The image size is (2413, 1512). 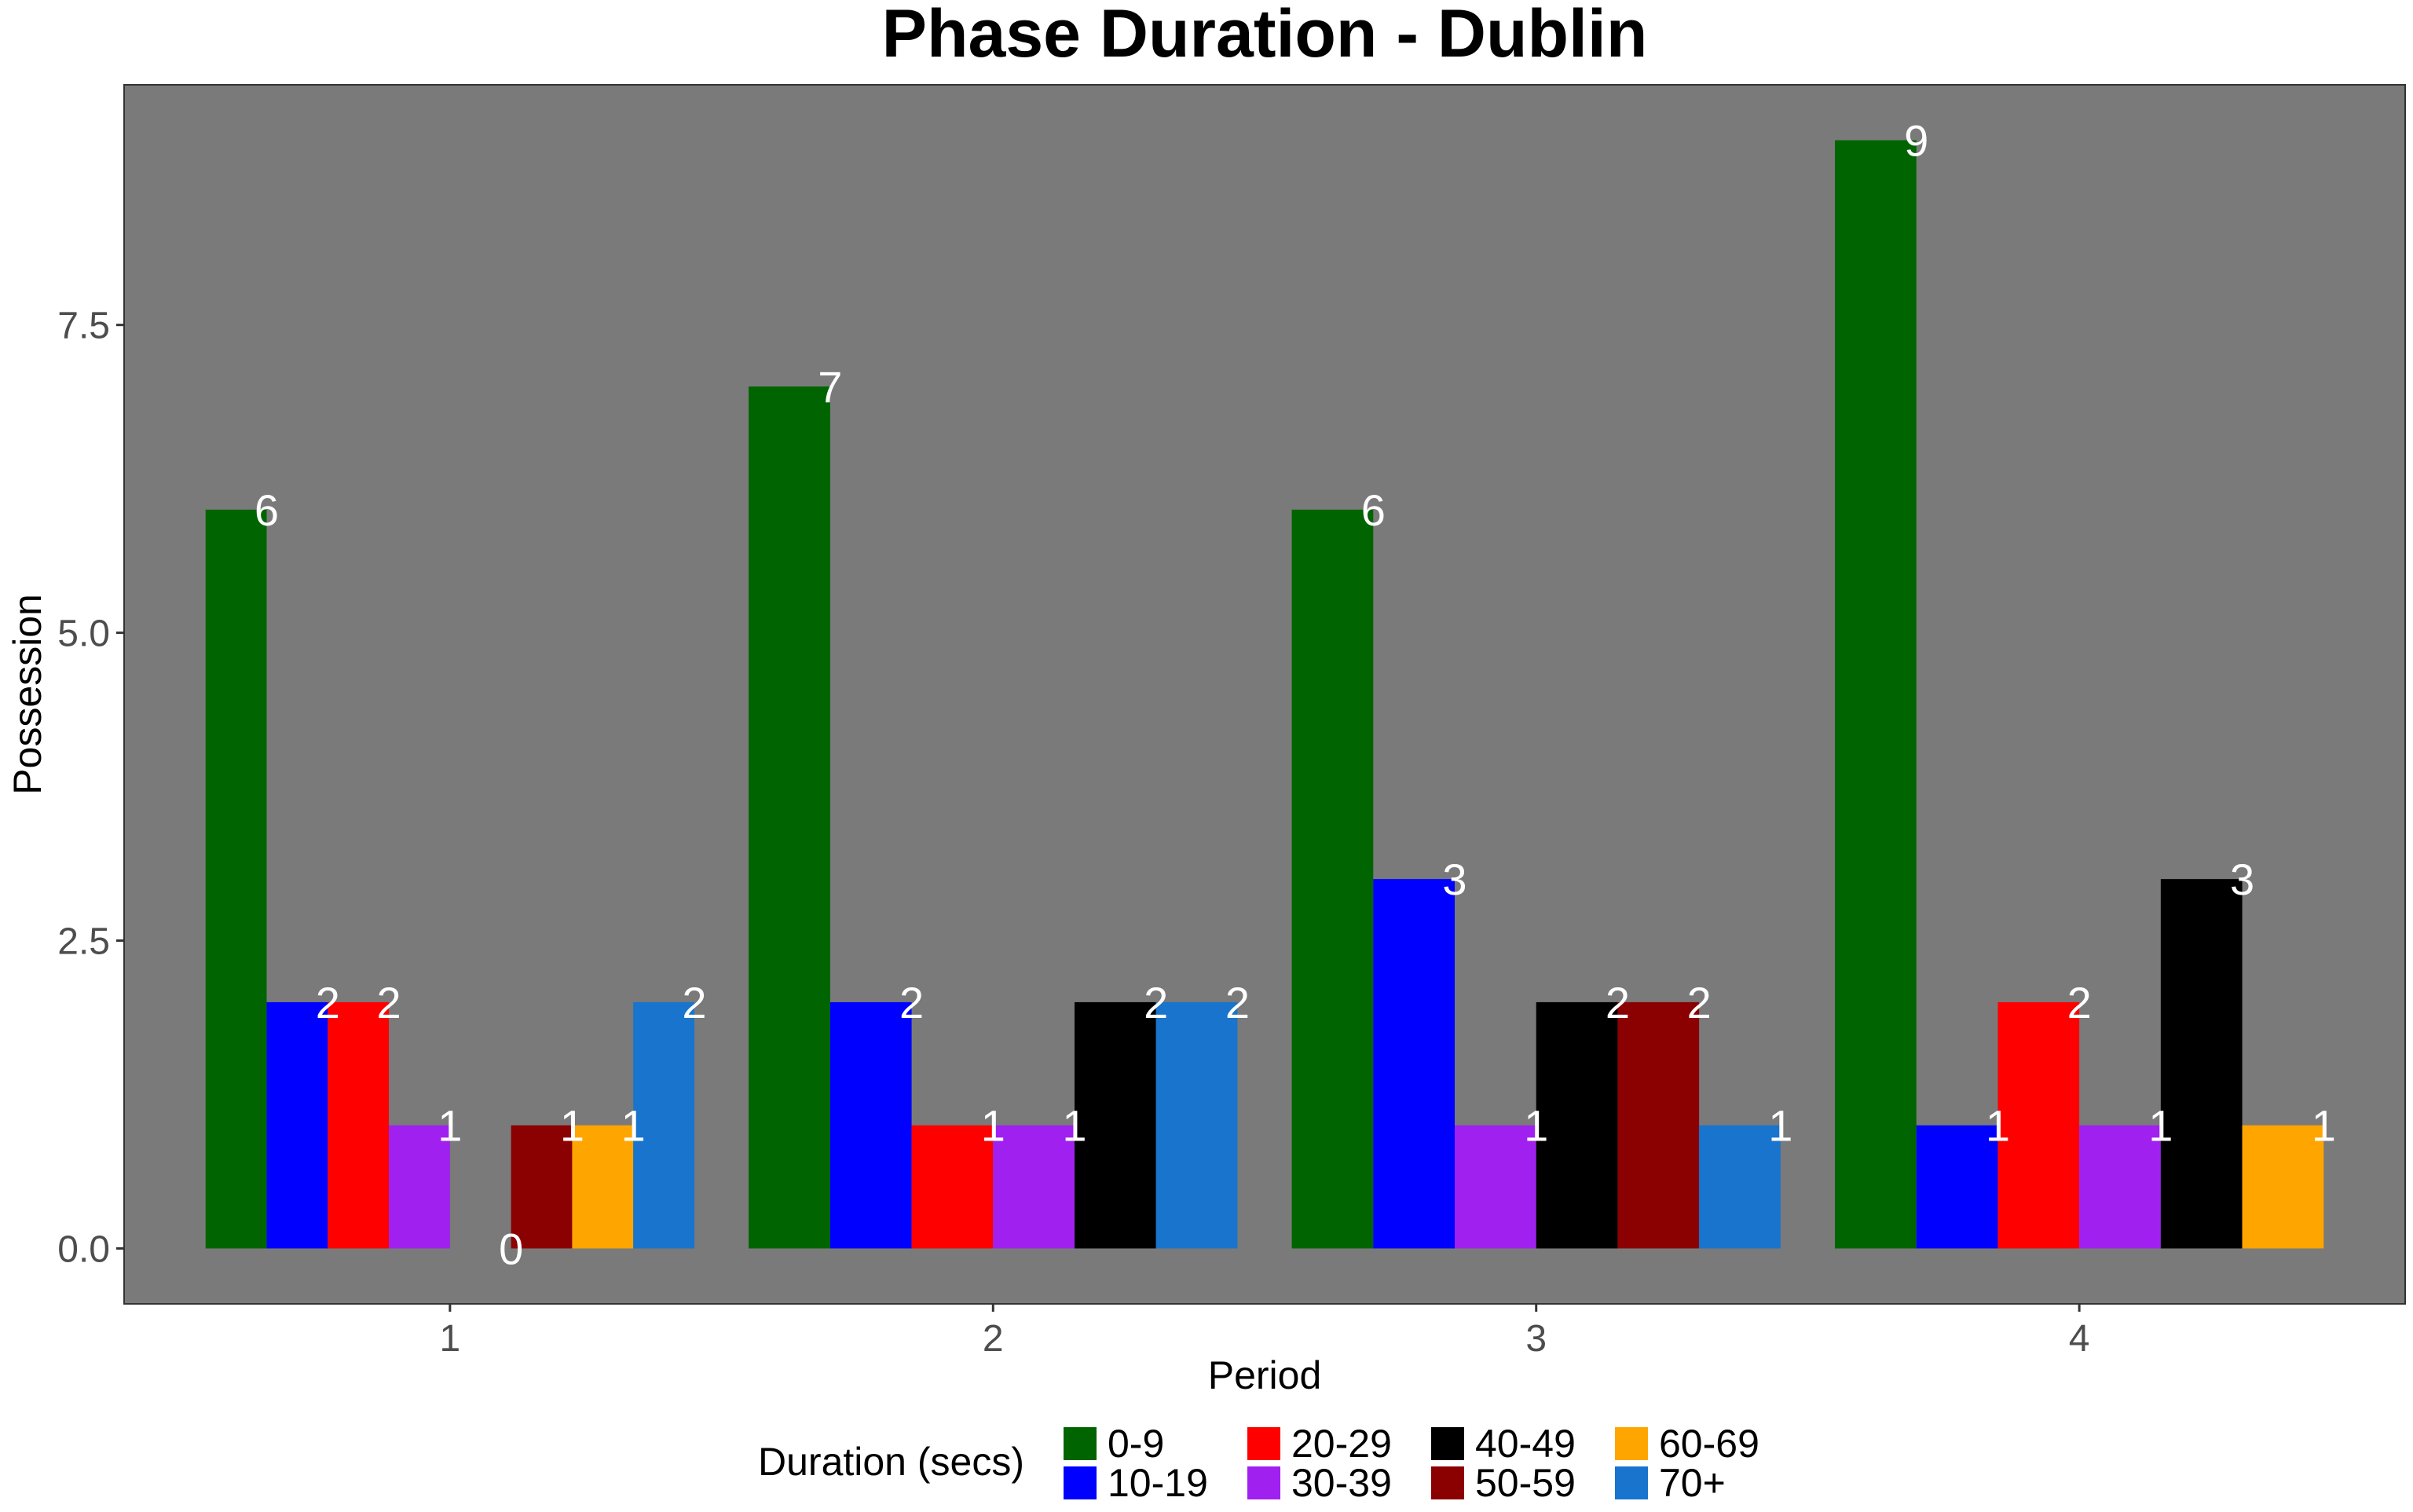 I want to click on bar-70+-period-3, so click(x=1740, y=1187).